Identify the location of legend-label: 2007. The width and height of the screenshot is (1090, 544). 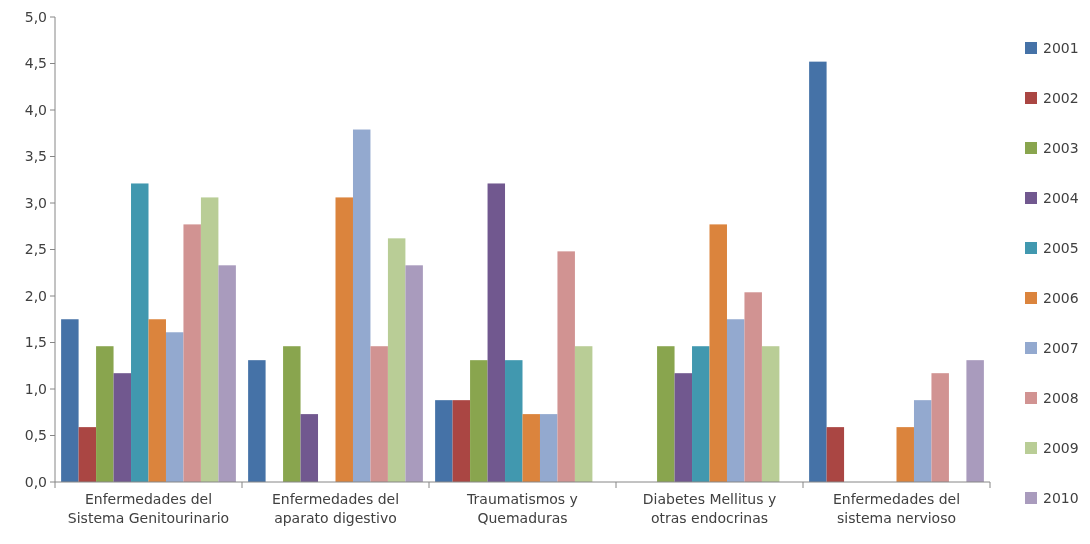
(1061, 347).